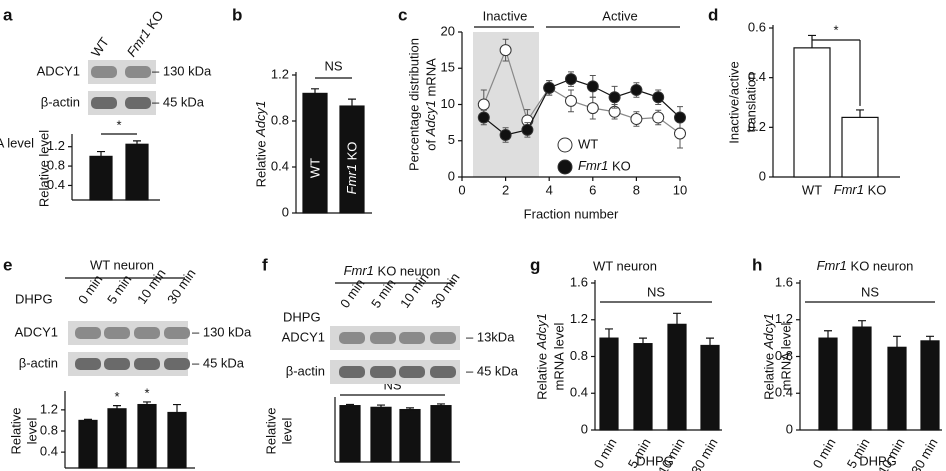  What do you see at coordinates (619, 15) in the screenshot?
I see `region-label: Active` at bounding box center [619, 15].